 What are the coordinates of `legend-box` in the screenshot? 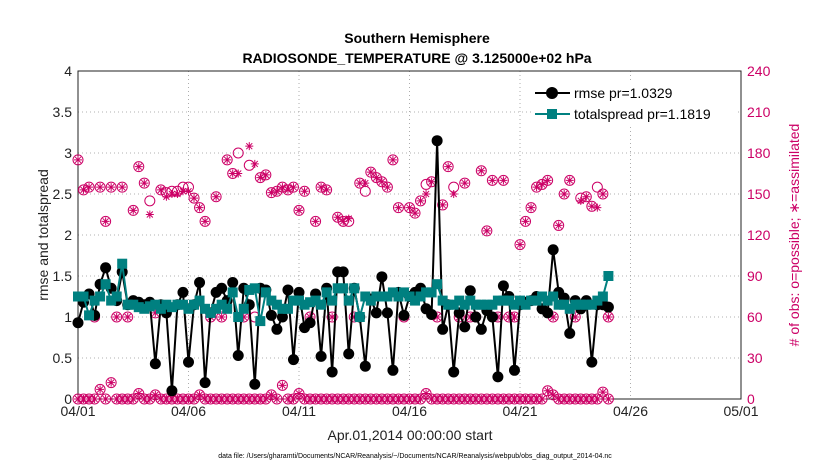 It's located at (634, 104).